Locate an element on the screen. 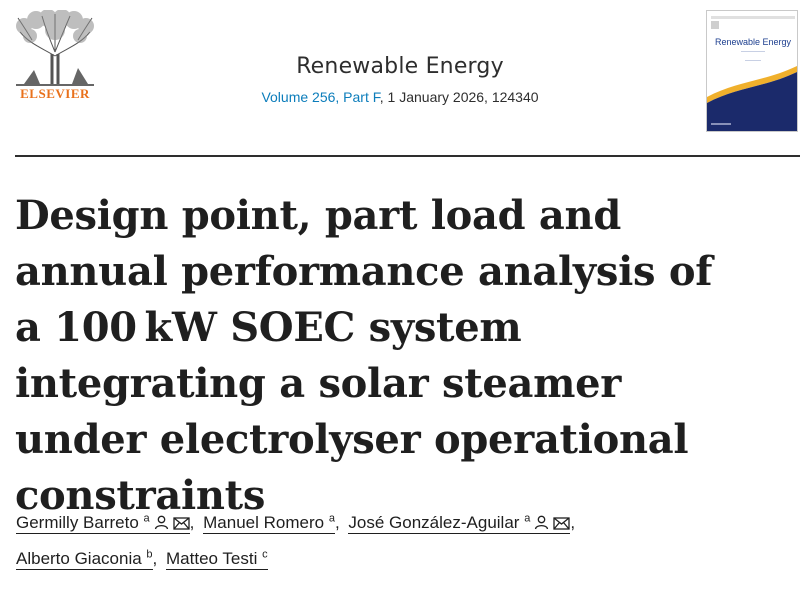 The height and width of the screenshot is (593, 800). journal-cover-thumbnail: Renewable Energy —————— ———— is located at coordinates (752, 71).